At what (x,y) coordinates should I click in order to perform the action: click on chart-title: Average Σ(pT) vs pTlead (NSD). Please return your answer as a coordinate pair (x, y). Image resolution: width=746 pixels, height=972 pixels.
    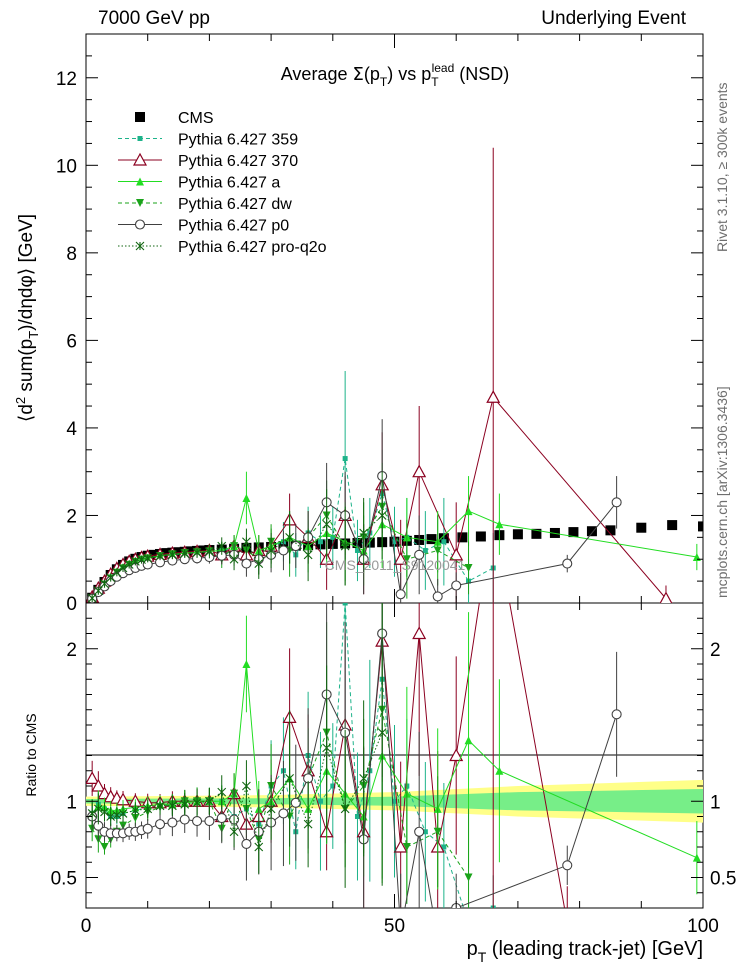
    Looking at the image, I should click on (395, 75).